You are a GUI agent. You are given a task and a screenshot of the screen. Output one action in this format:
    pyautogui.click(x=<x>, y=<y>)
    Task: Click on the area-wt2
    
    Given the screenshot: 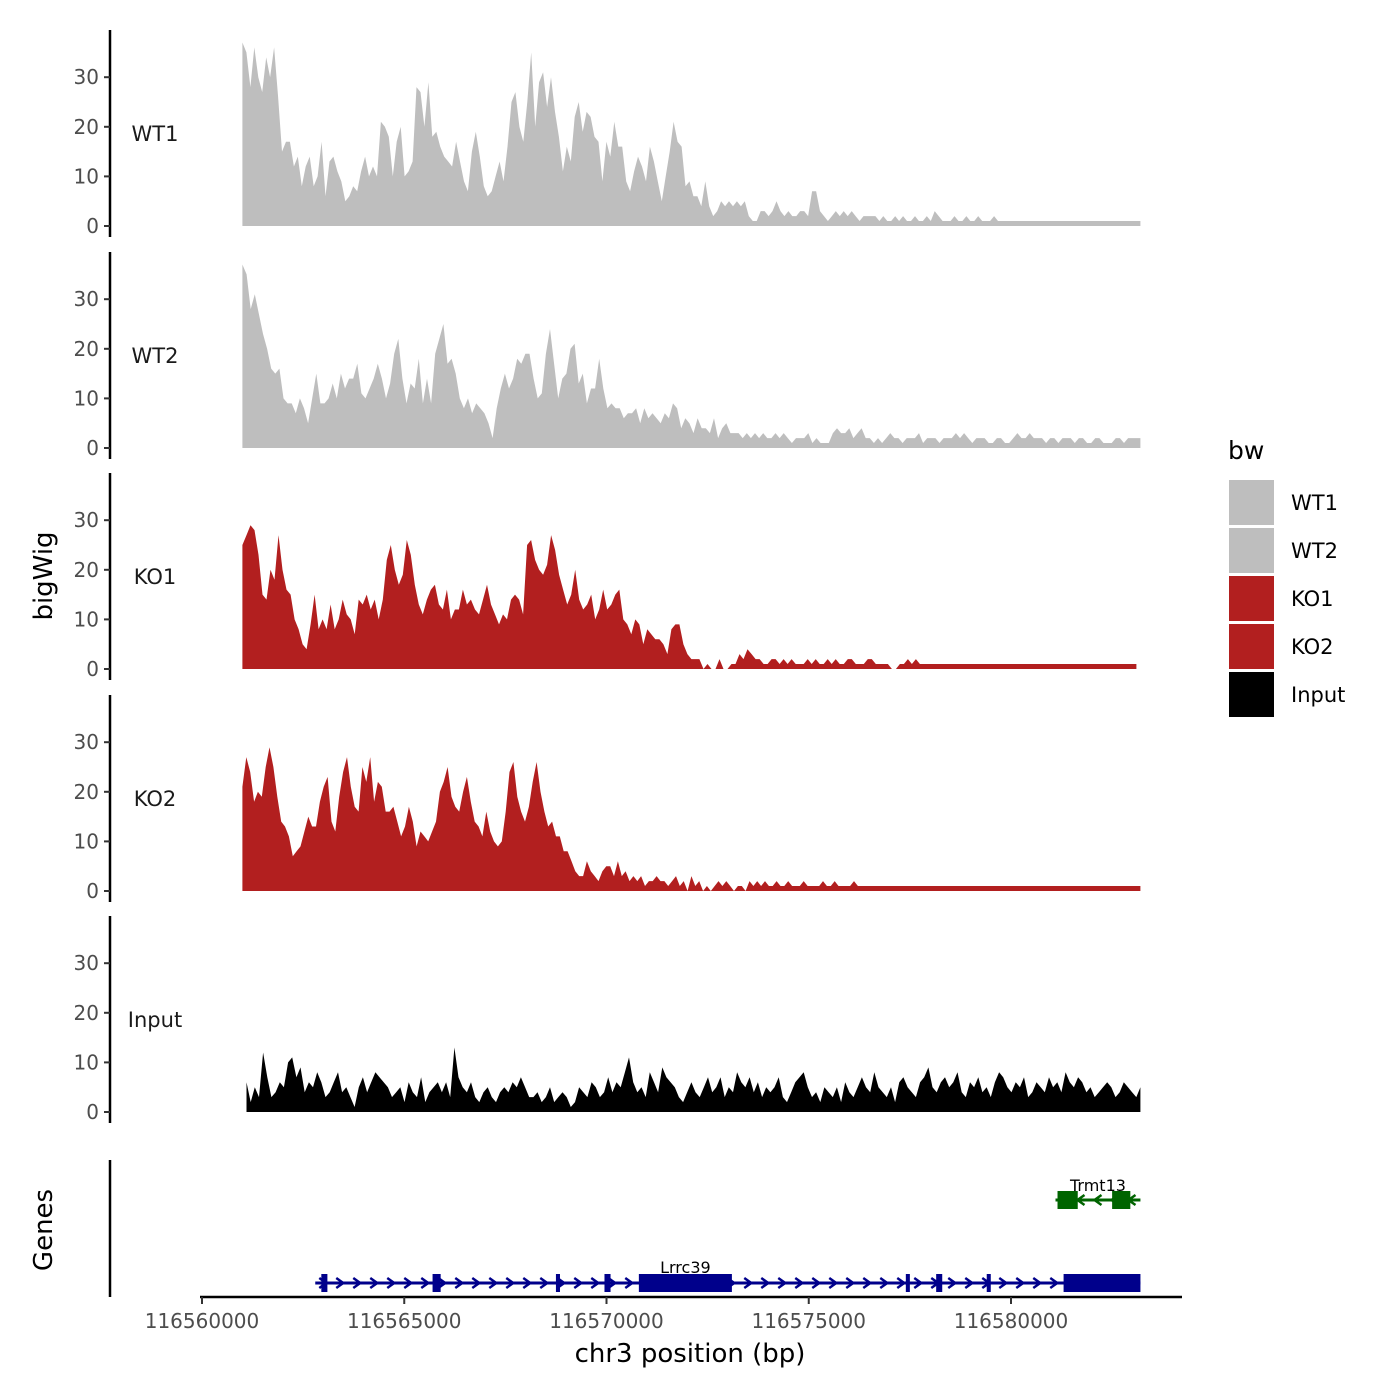 What is the action you would take?
    pyautogui.click(x=691, y=356)
    